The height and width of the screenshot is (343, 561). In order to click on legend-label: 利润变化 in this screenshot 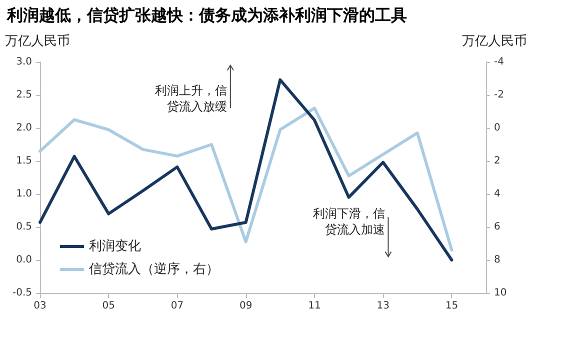, I will do `click(115, 246)`.